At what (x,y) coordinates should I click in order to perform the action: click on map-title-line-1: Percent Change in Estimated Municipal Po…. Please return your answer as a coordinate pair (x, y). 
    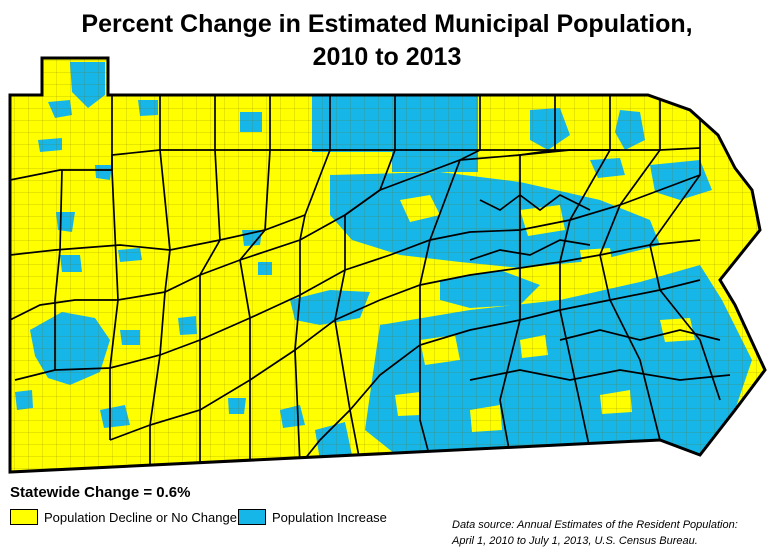
    Looking at the image, I should click on (387, 24).